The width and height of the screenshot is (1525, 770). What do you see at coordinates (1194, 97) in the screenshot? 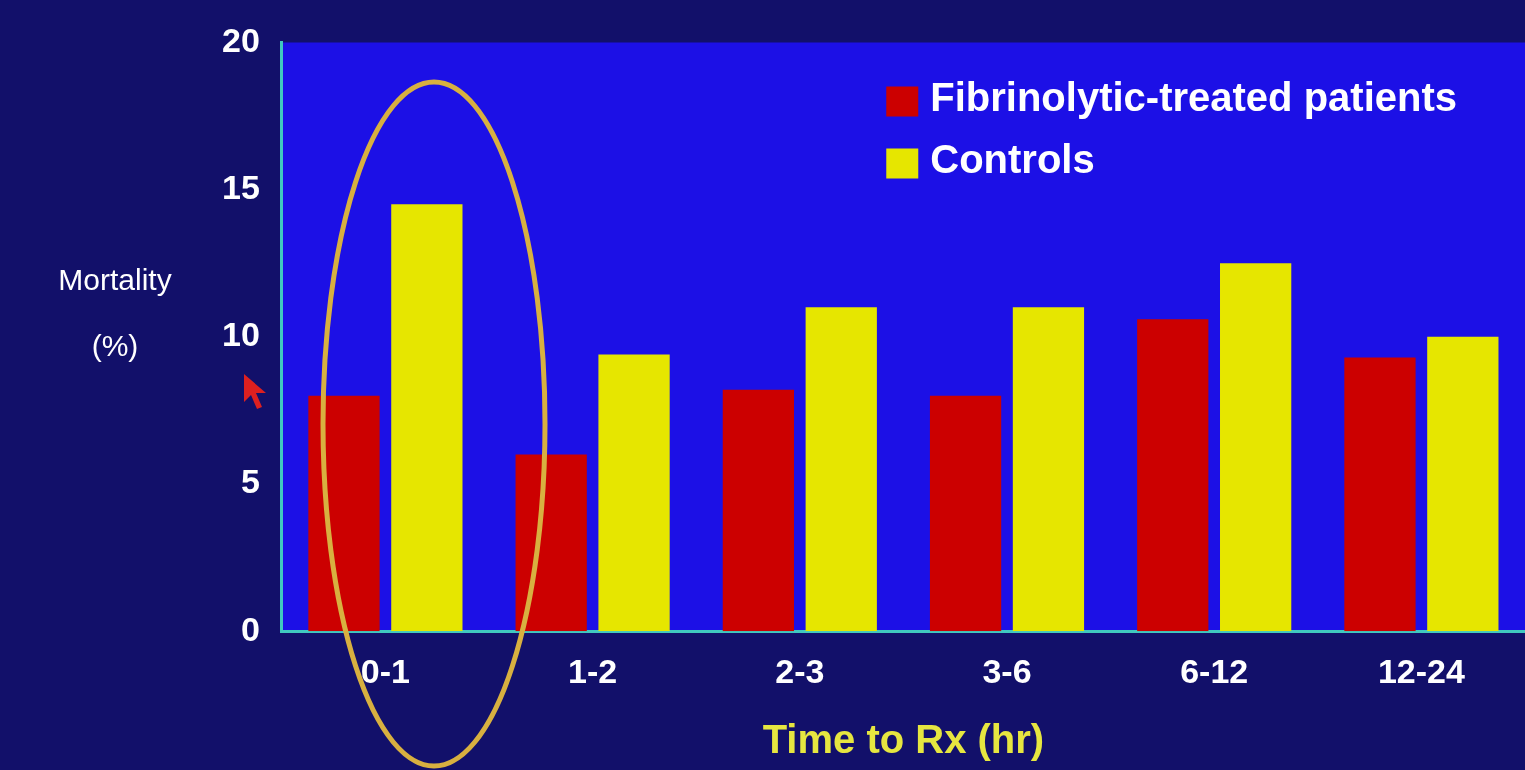
I see `legend-label: Fibrinolytic-treated patients` at bounding box center [1194, 97].